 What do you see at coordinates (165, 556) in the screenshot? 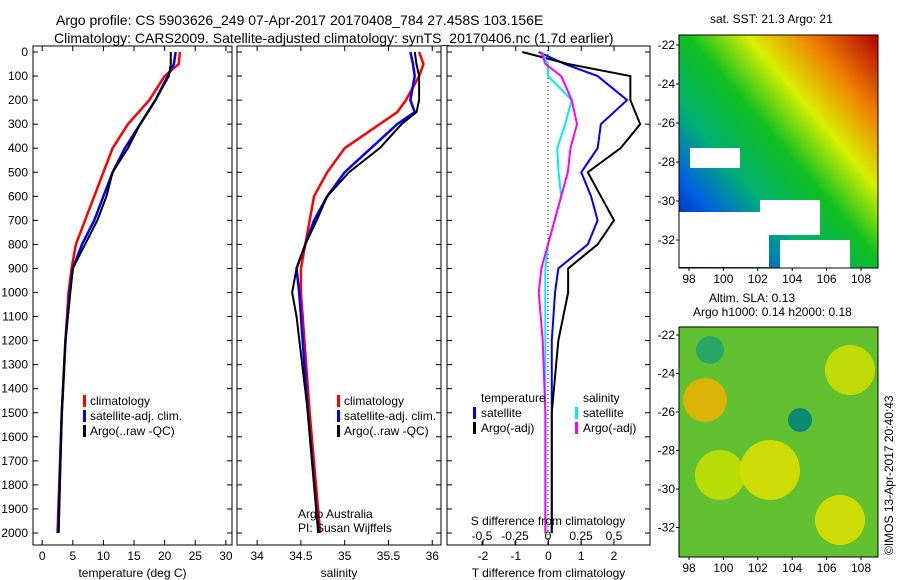
I see `x-tick-label: 20` at bounding box center [165, 556].